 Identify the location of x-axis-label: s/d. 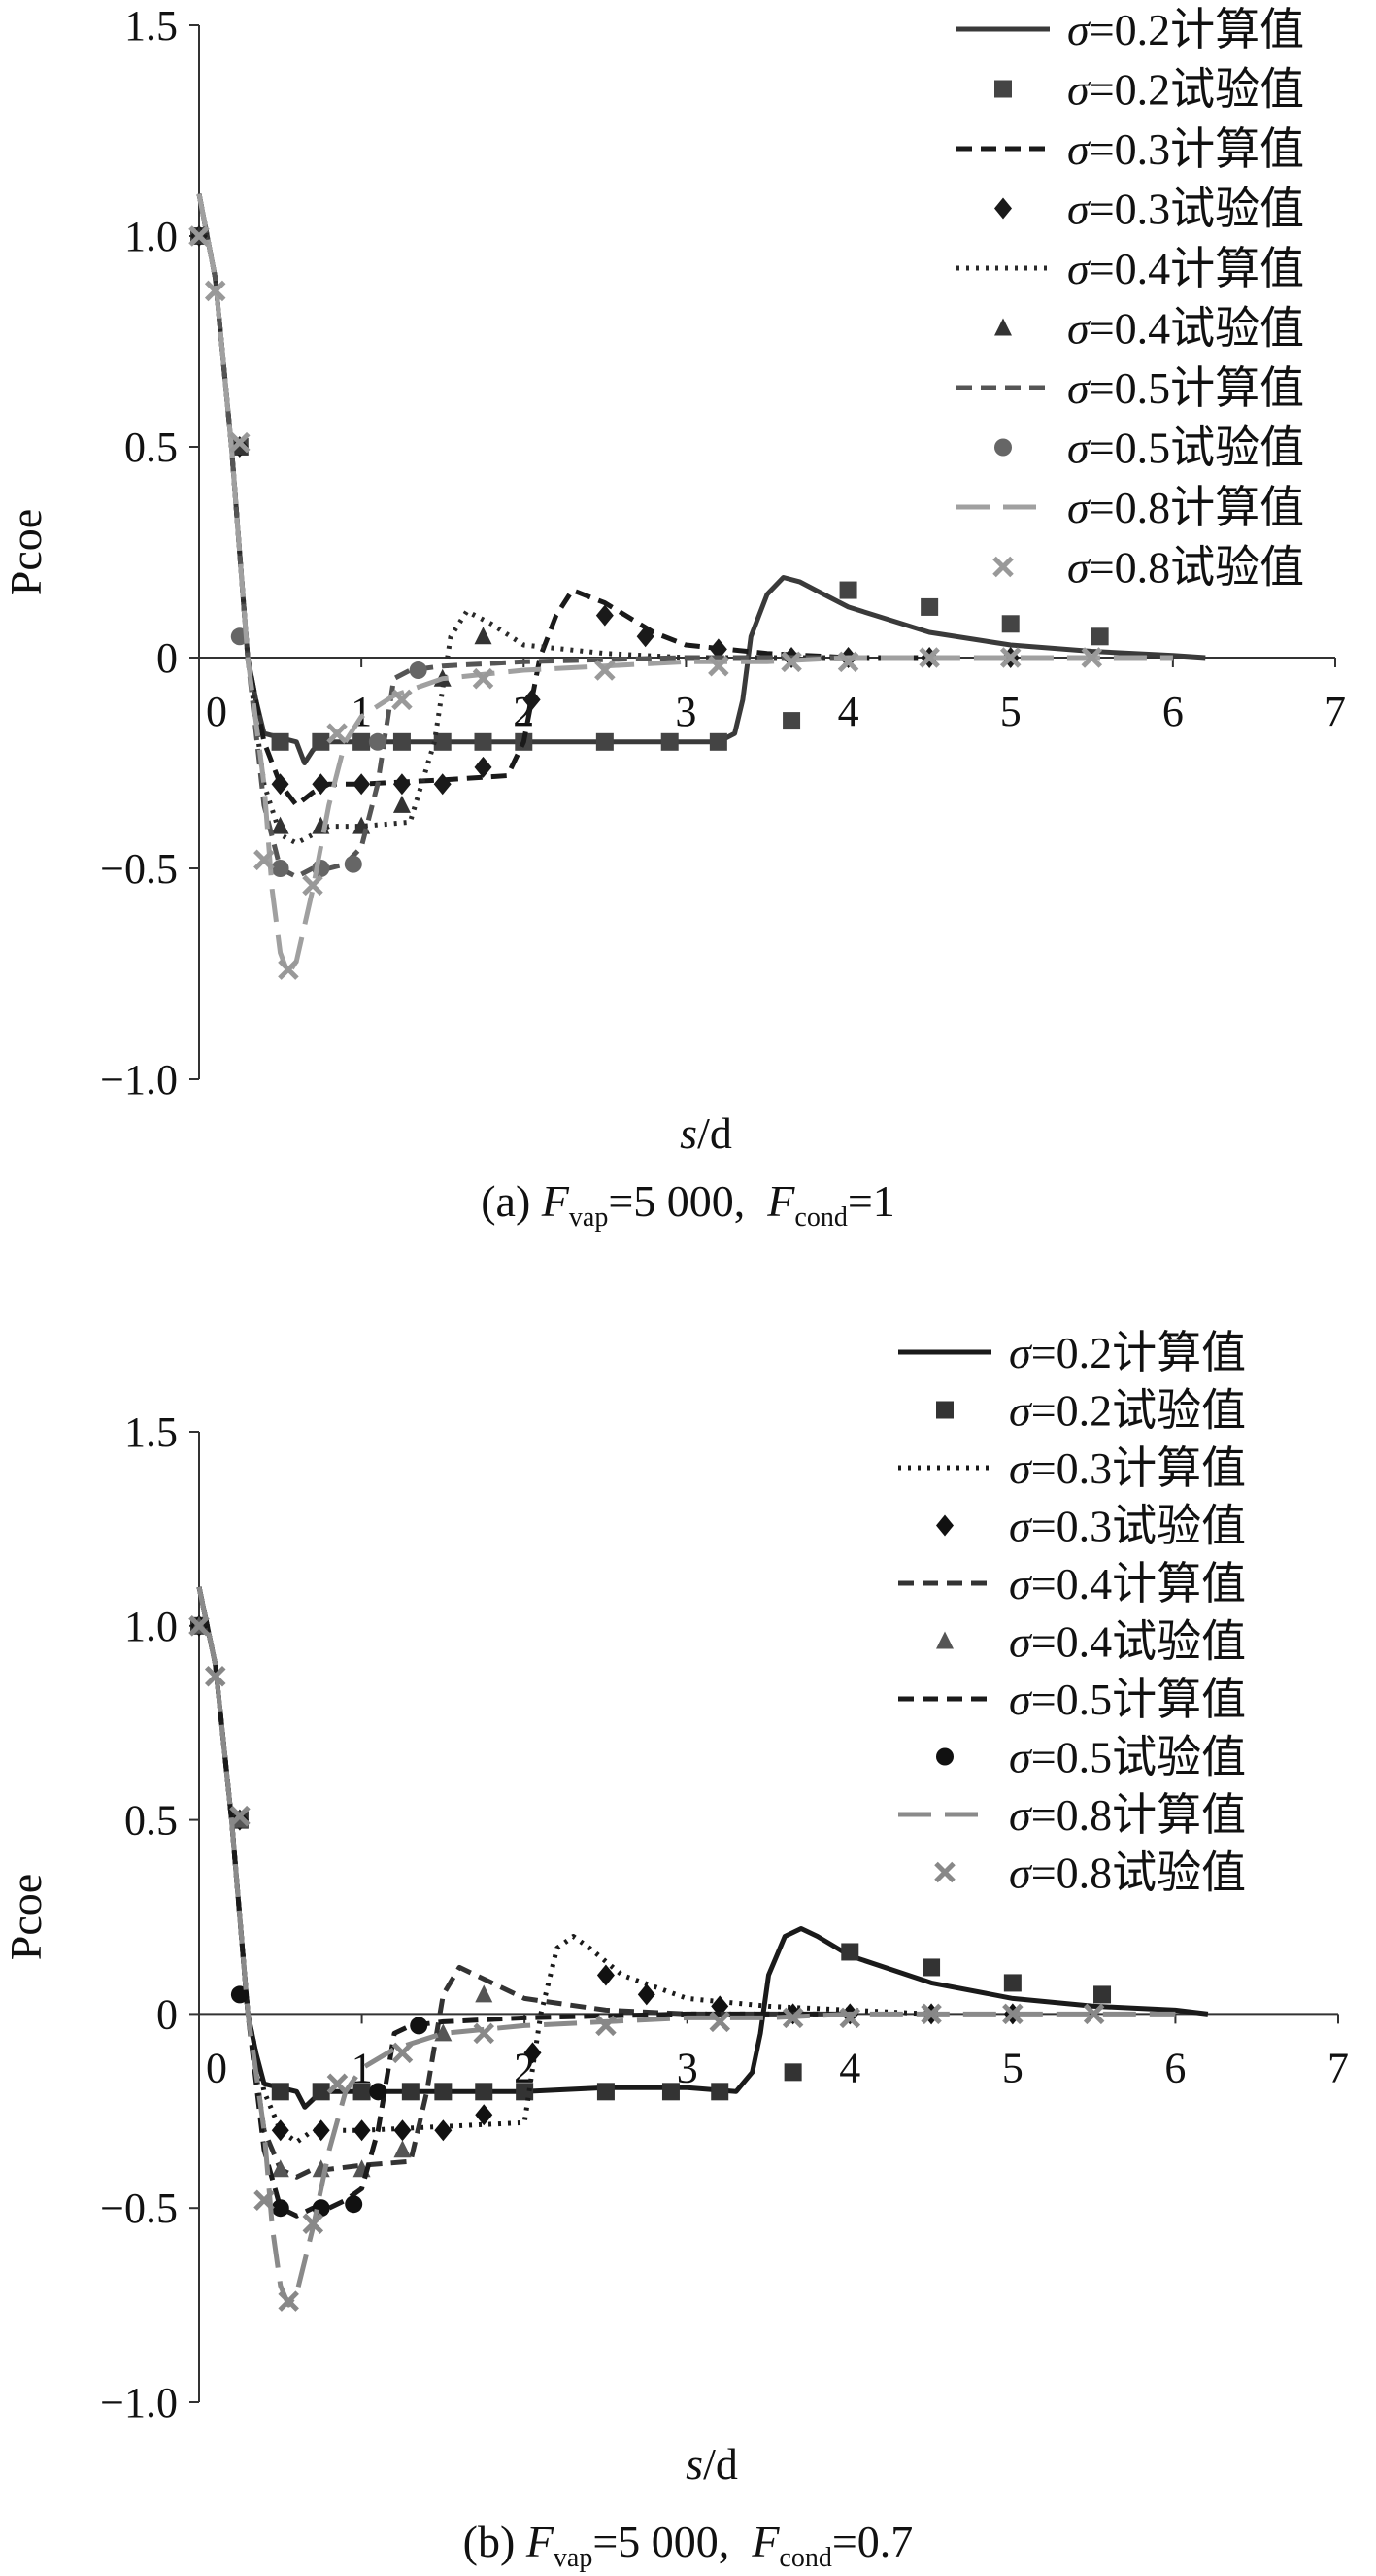
(706, 1133).